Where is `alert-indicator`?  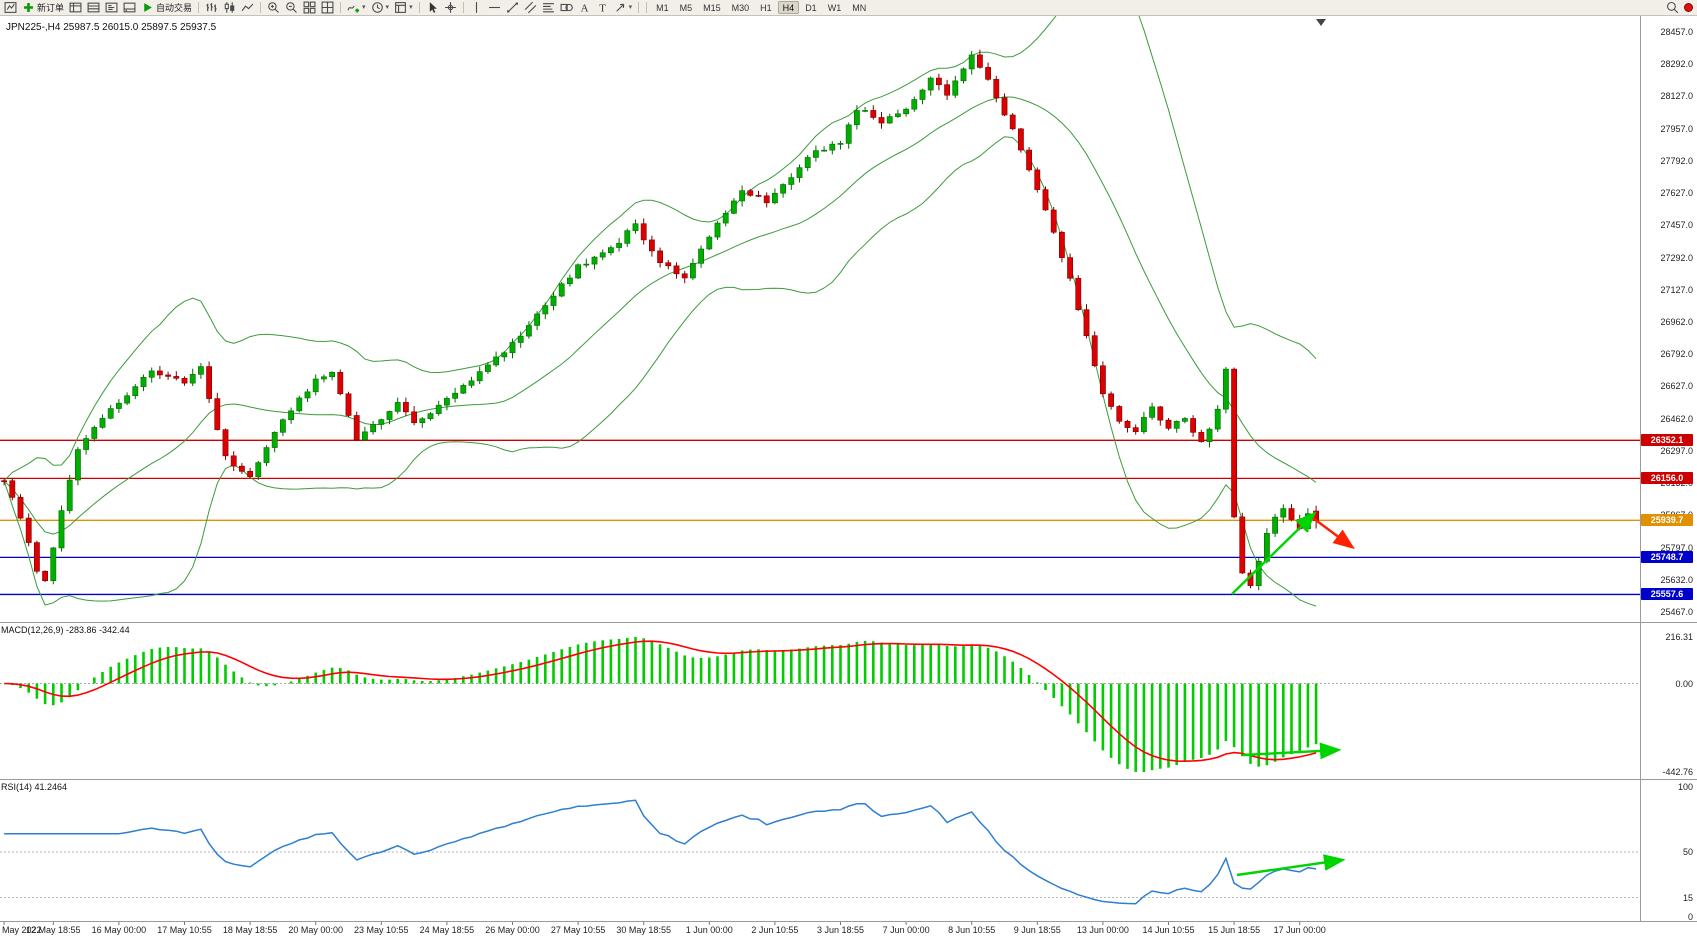
alert-indicator is located at coordinates (1688, 7).